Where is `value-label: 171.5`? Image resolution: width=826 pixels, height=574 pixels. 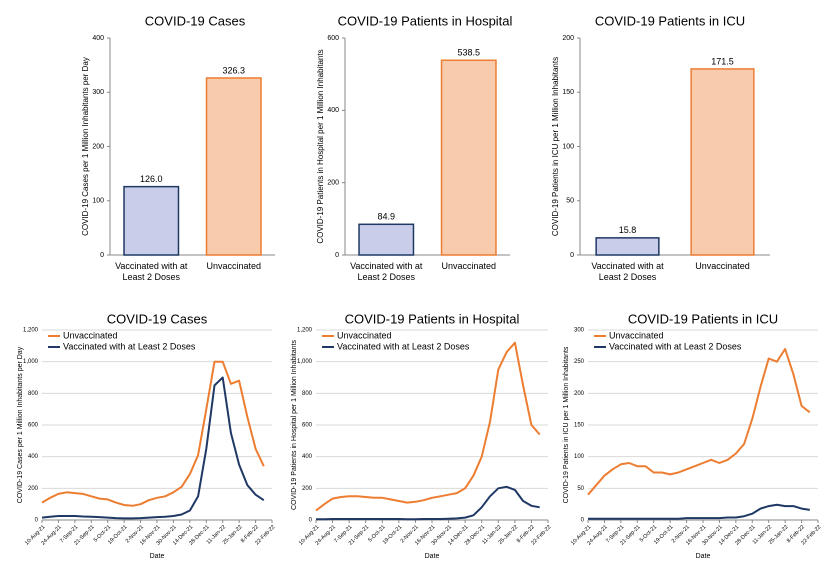
value-label: 171.5 is located at coordinates (722, 61).